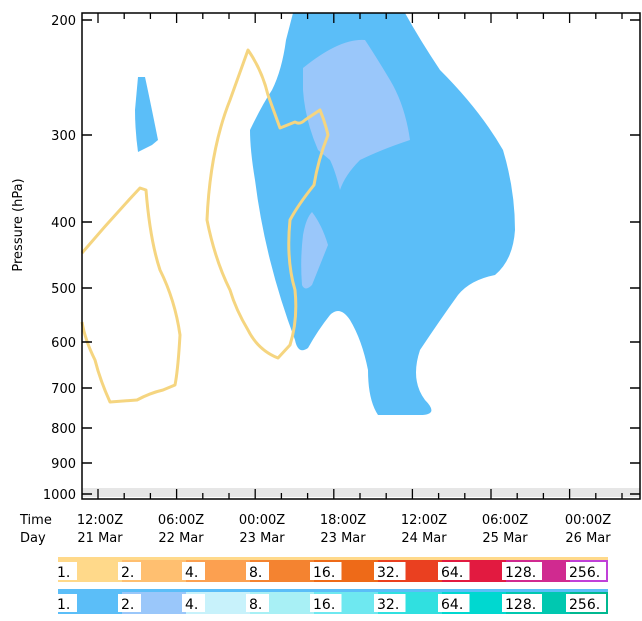  I want to click on blue-field-level-2-lower, so click(314, 250).